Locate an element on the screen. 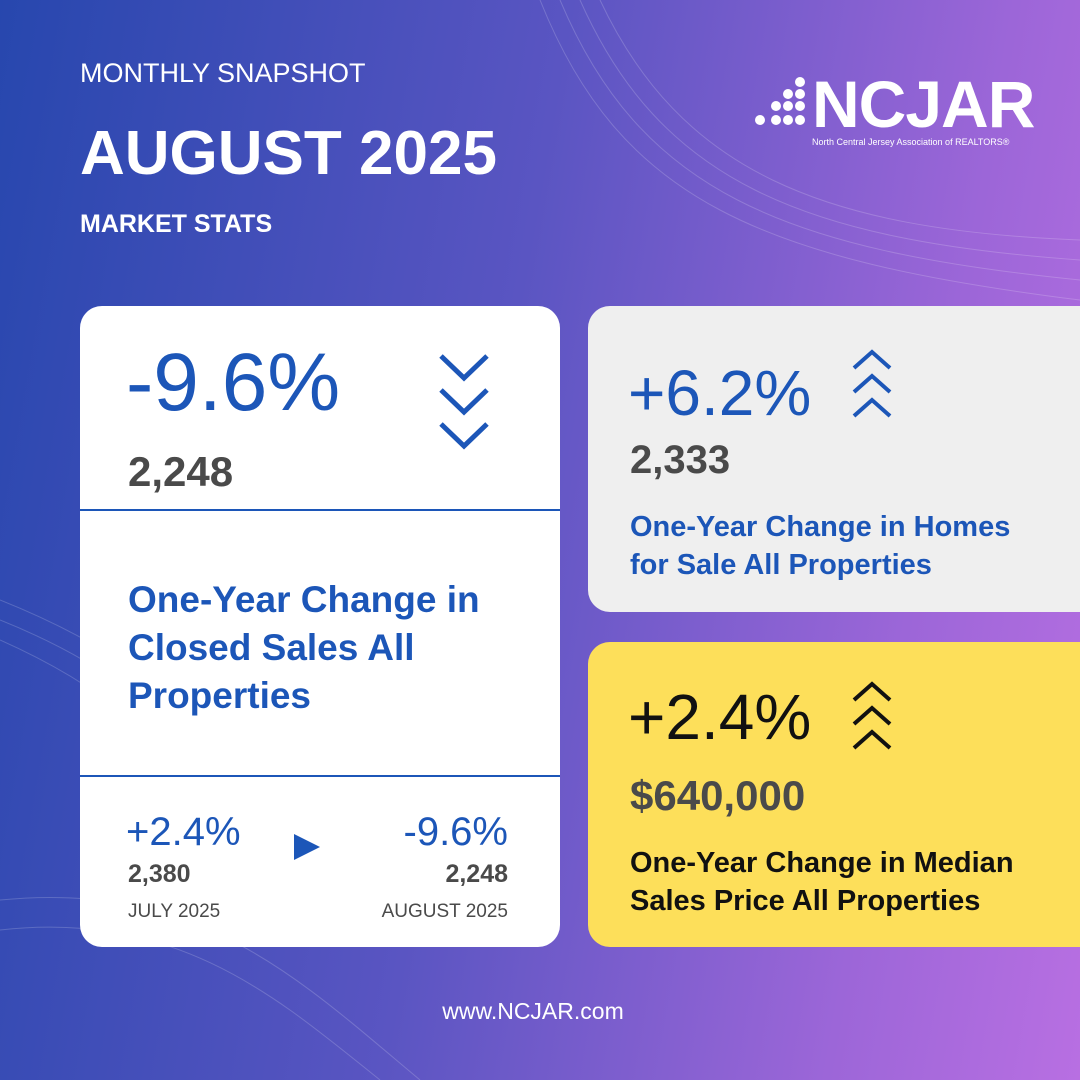 The height and width of the screenshot is (1080, 1080). prev-period: JULY 2025 is located at coordinates (174, 911).